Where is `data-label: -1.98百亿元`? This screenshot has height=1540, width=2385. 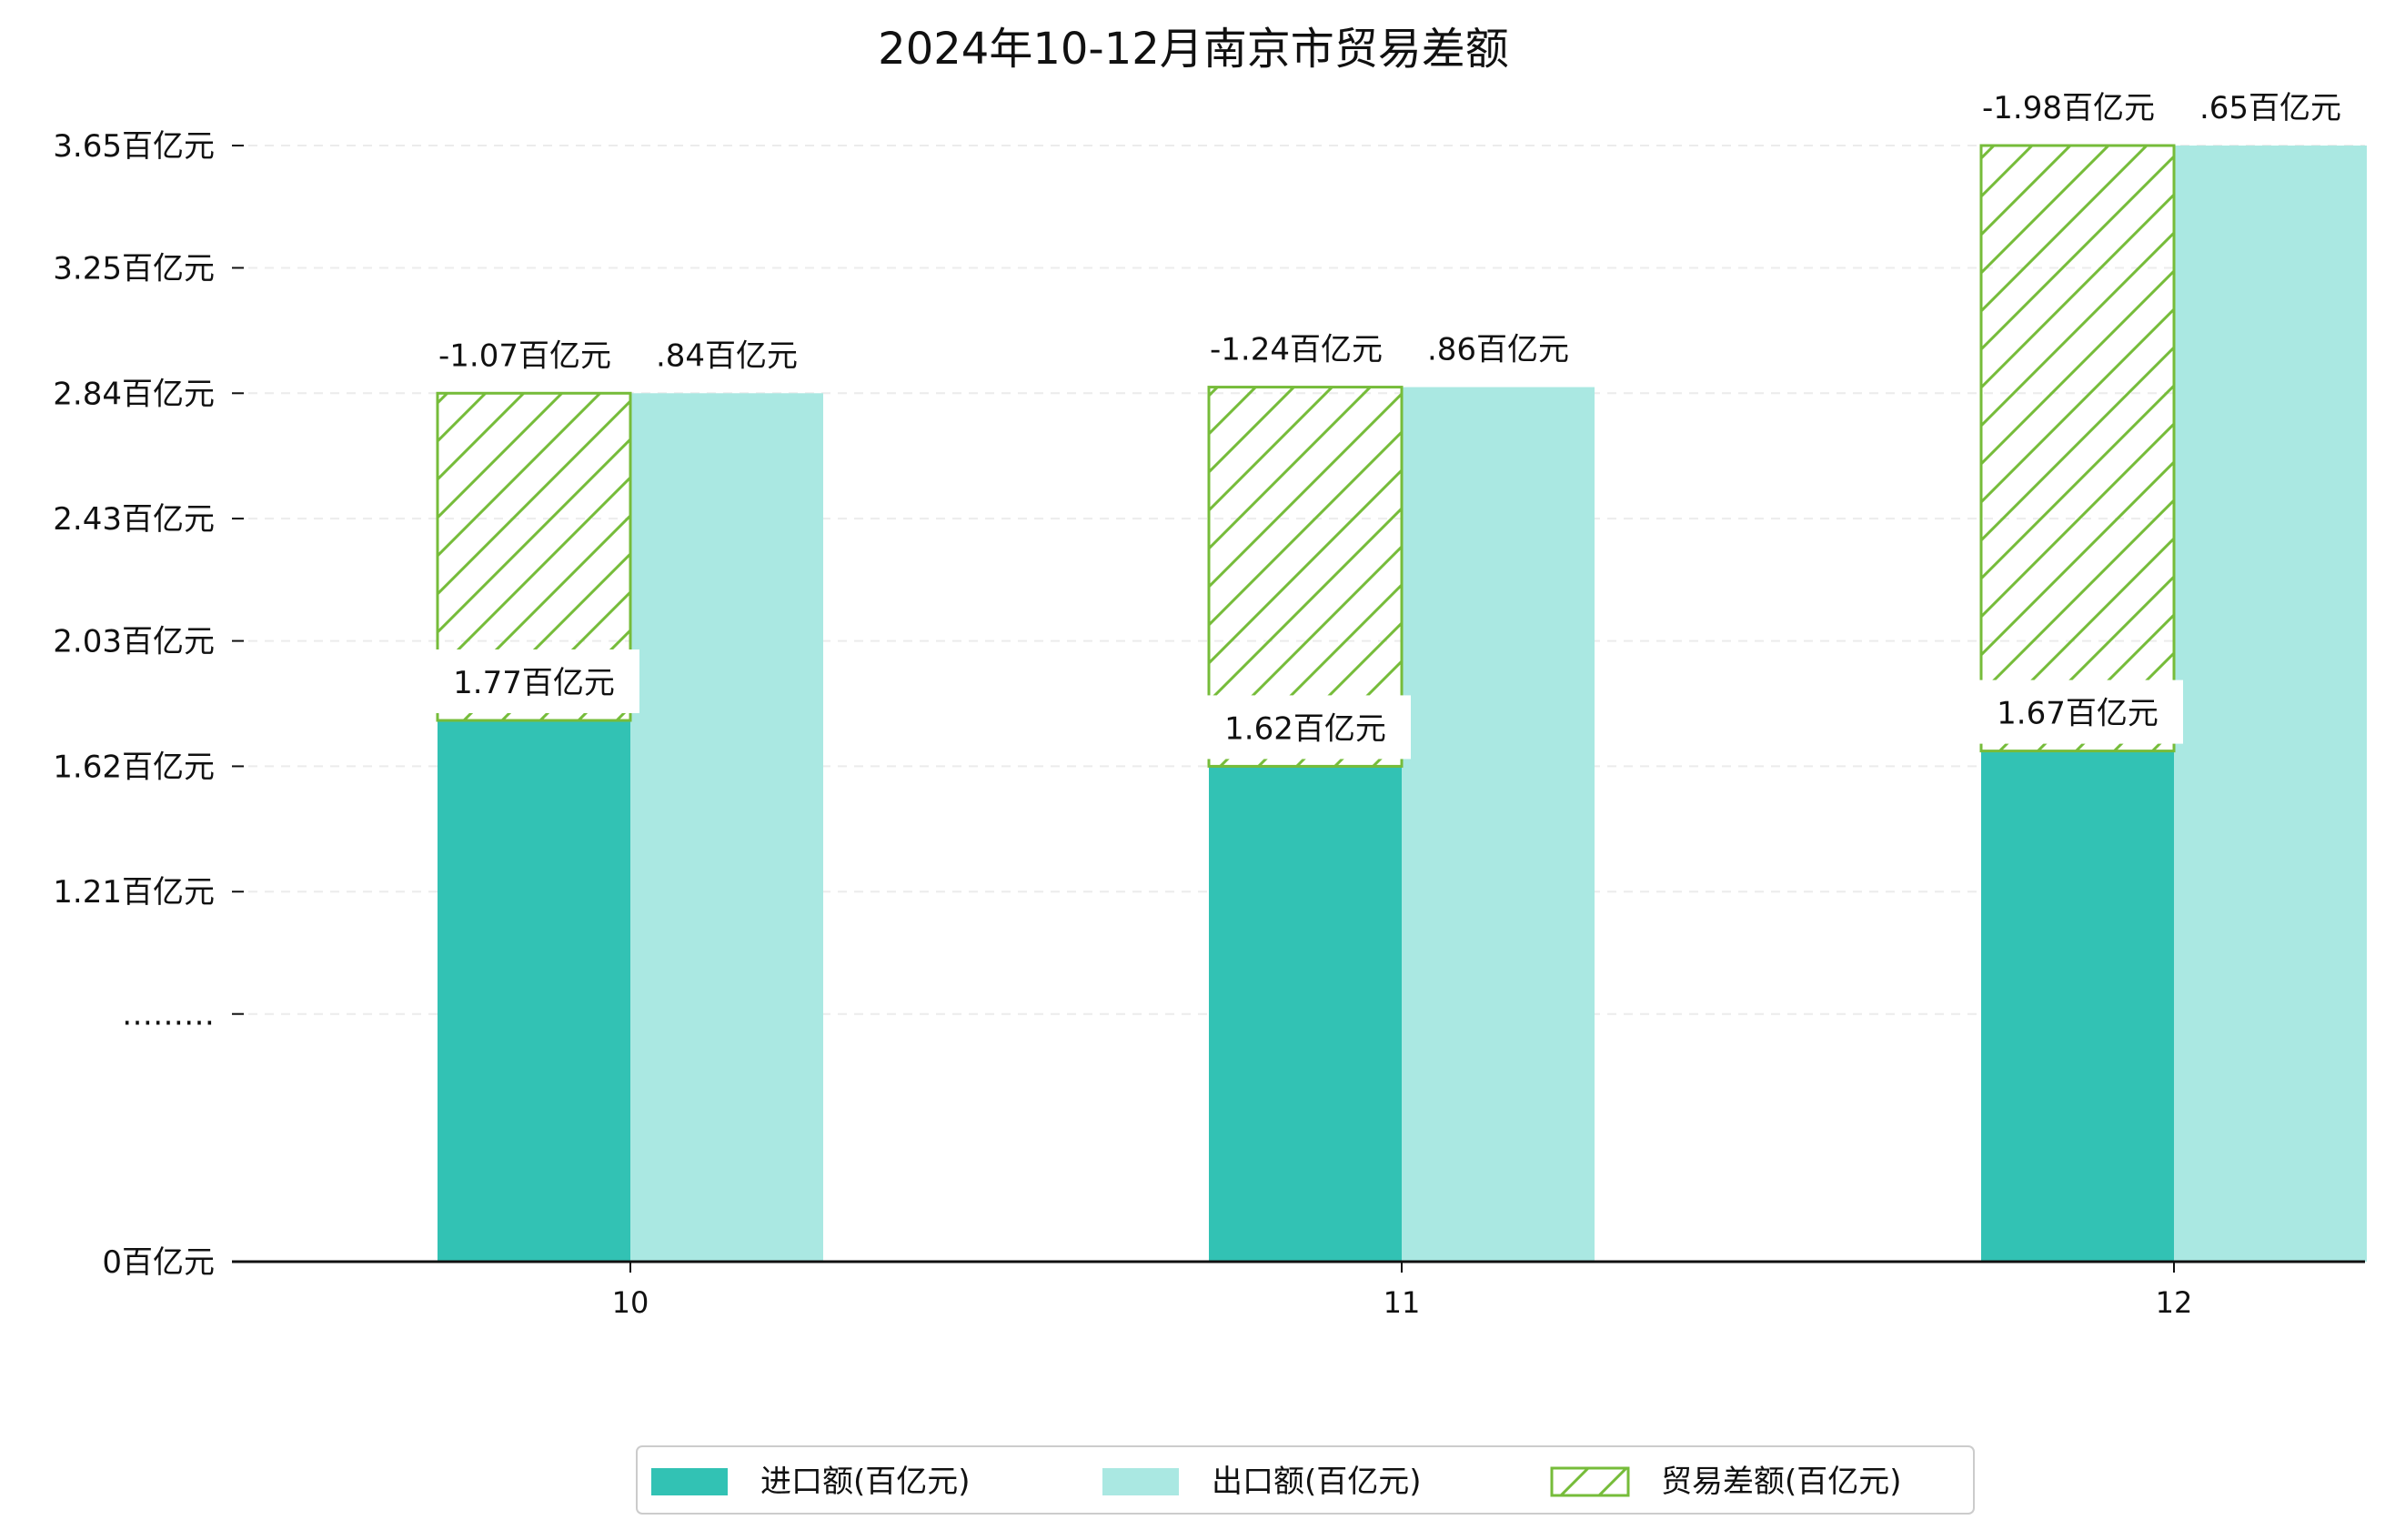 data-label: -1.98百亿元 is located at coordinates (2068, 108).